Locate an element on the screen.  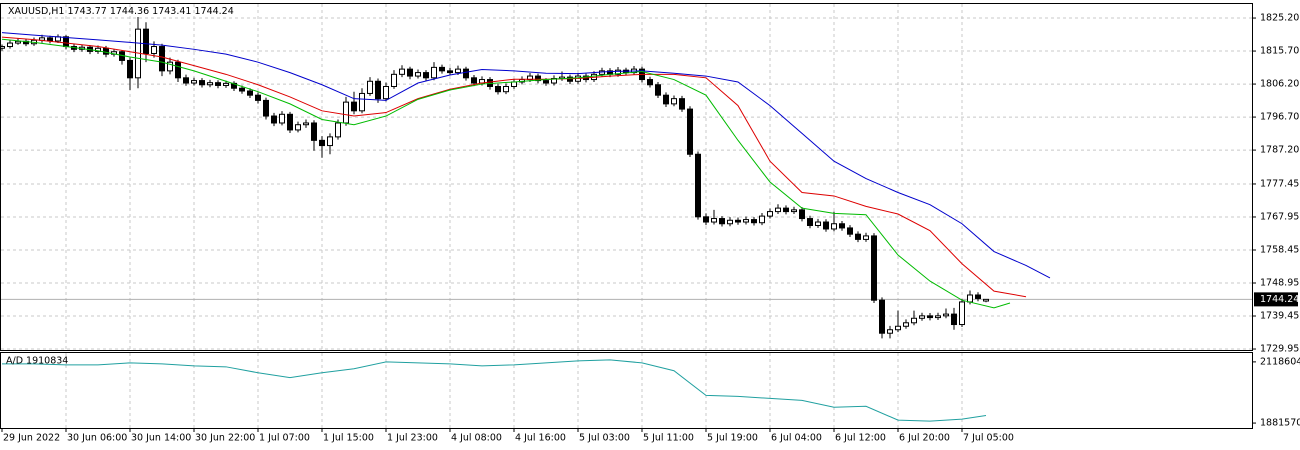
x-tick-label: 6 Jul 20:00 is located at coordinates (924, 438).